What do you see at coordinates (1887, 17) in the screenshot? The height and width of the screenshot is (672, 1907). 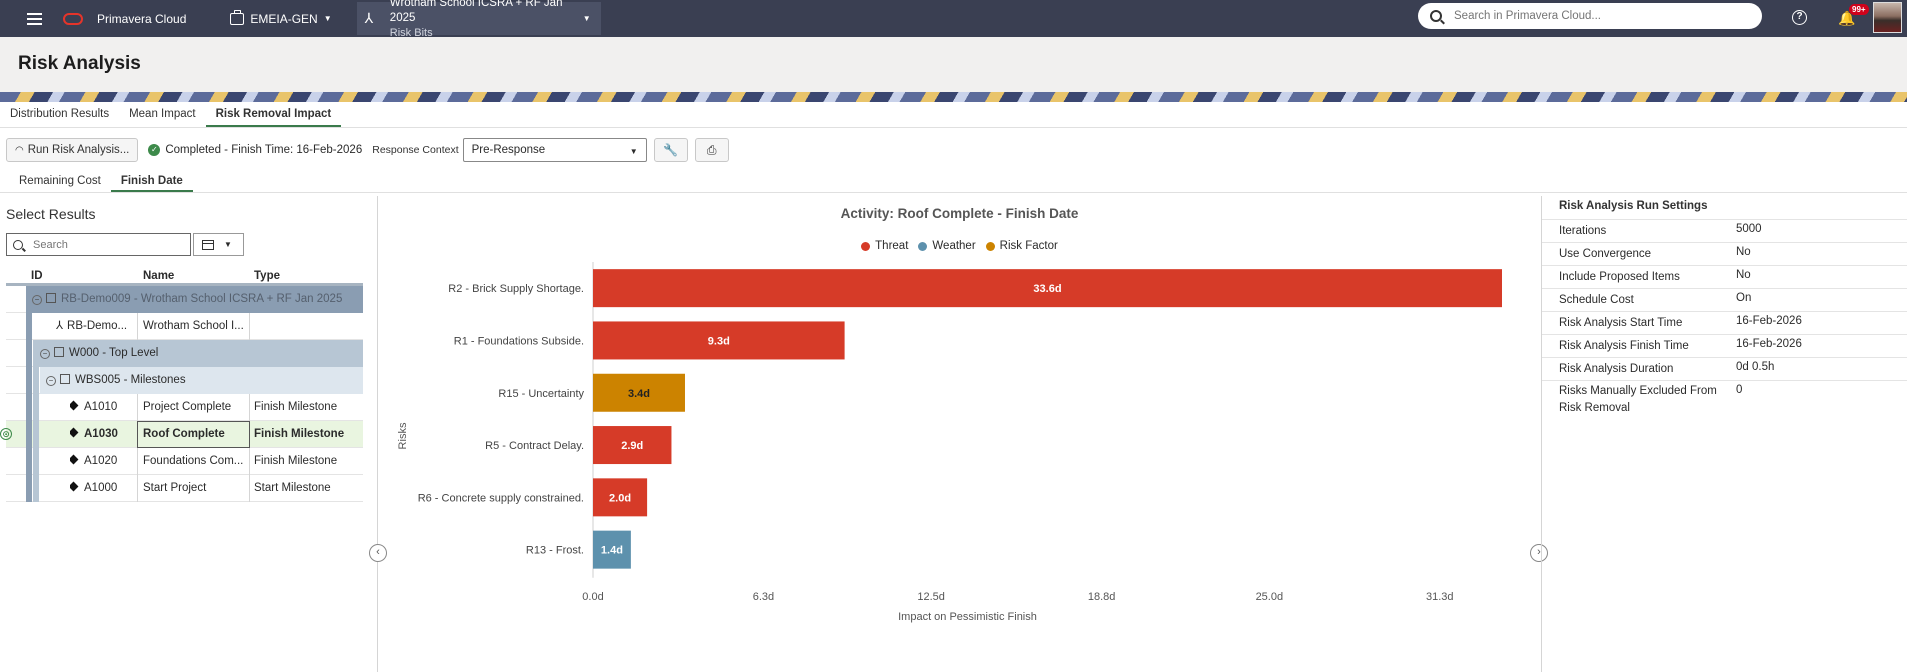 I see `avatar` at bounding box center [1887, 17].